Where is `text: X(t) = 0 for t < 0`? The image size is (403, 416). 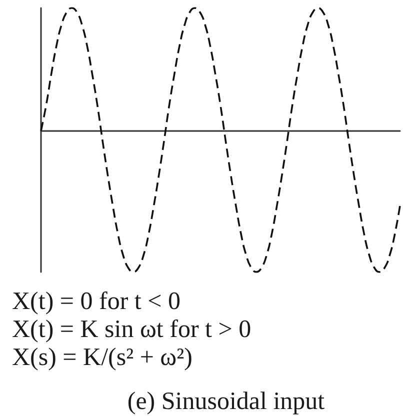
text: X(t) = 0 for t < 0 is located at coordinates (96, 302).